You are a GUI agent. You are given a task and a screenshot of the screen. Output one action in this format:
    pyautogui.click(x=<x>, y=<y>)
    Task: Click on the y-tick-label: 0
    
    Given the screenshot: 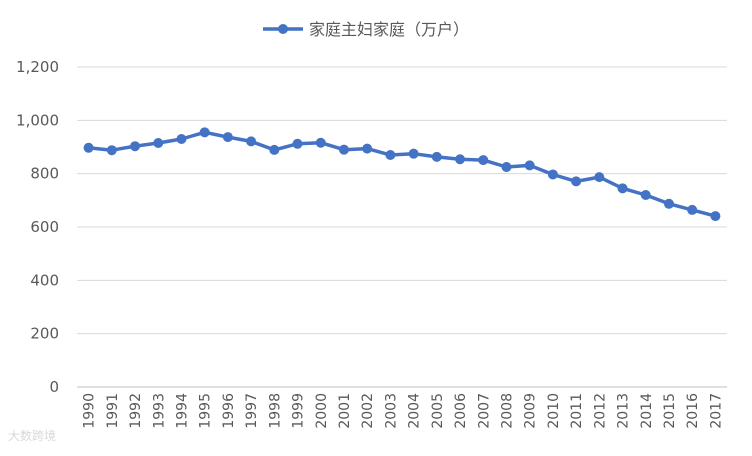 What is the action you would take?
    pyautogui.click(x=54, y=387)
    